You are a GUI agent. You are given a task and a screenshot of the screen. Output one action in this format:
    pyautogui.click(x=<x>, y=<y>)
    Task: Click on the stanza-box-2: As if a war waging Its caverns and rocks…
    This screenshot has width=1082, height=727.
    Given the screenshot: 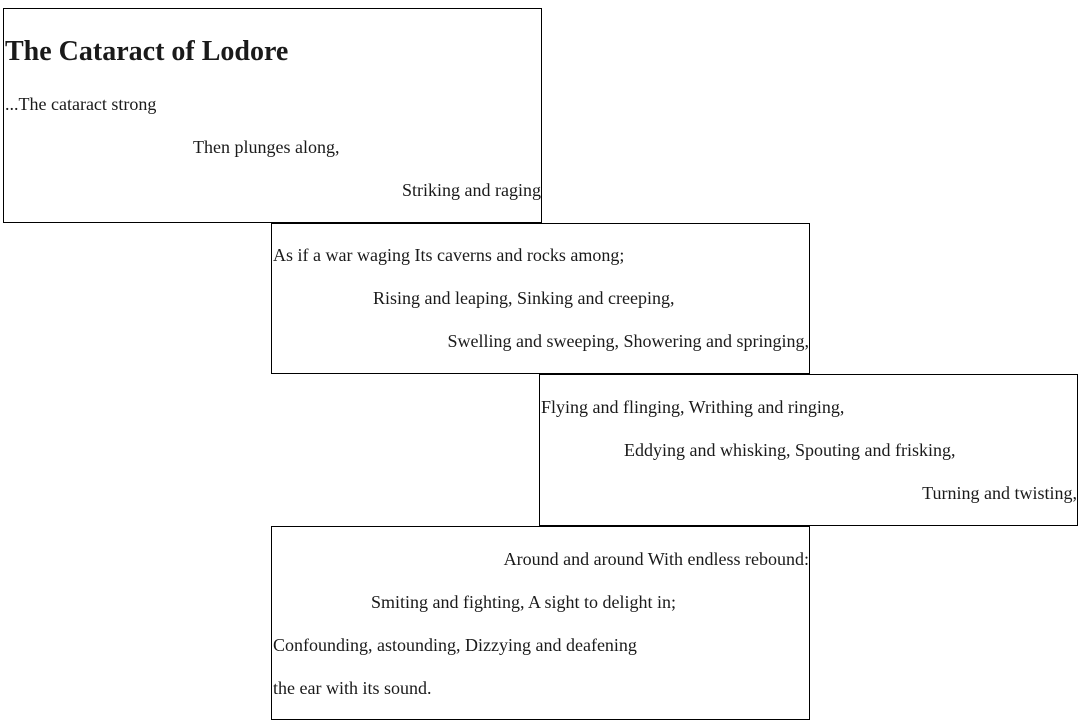 What is the action you would take?
    pyautogui.click(x=540, y=298)
    